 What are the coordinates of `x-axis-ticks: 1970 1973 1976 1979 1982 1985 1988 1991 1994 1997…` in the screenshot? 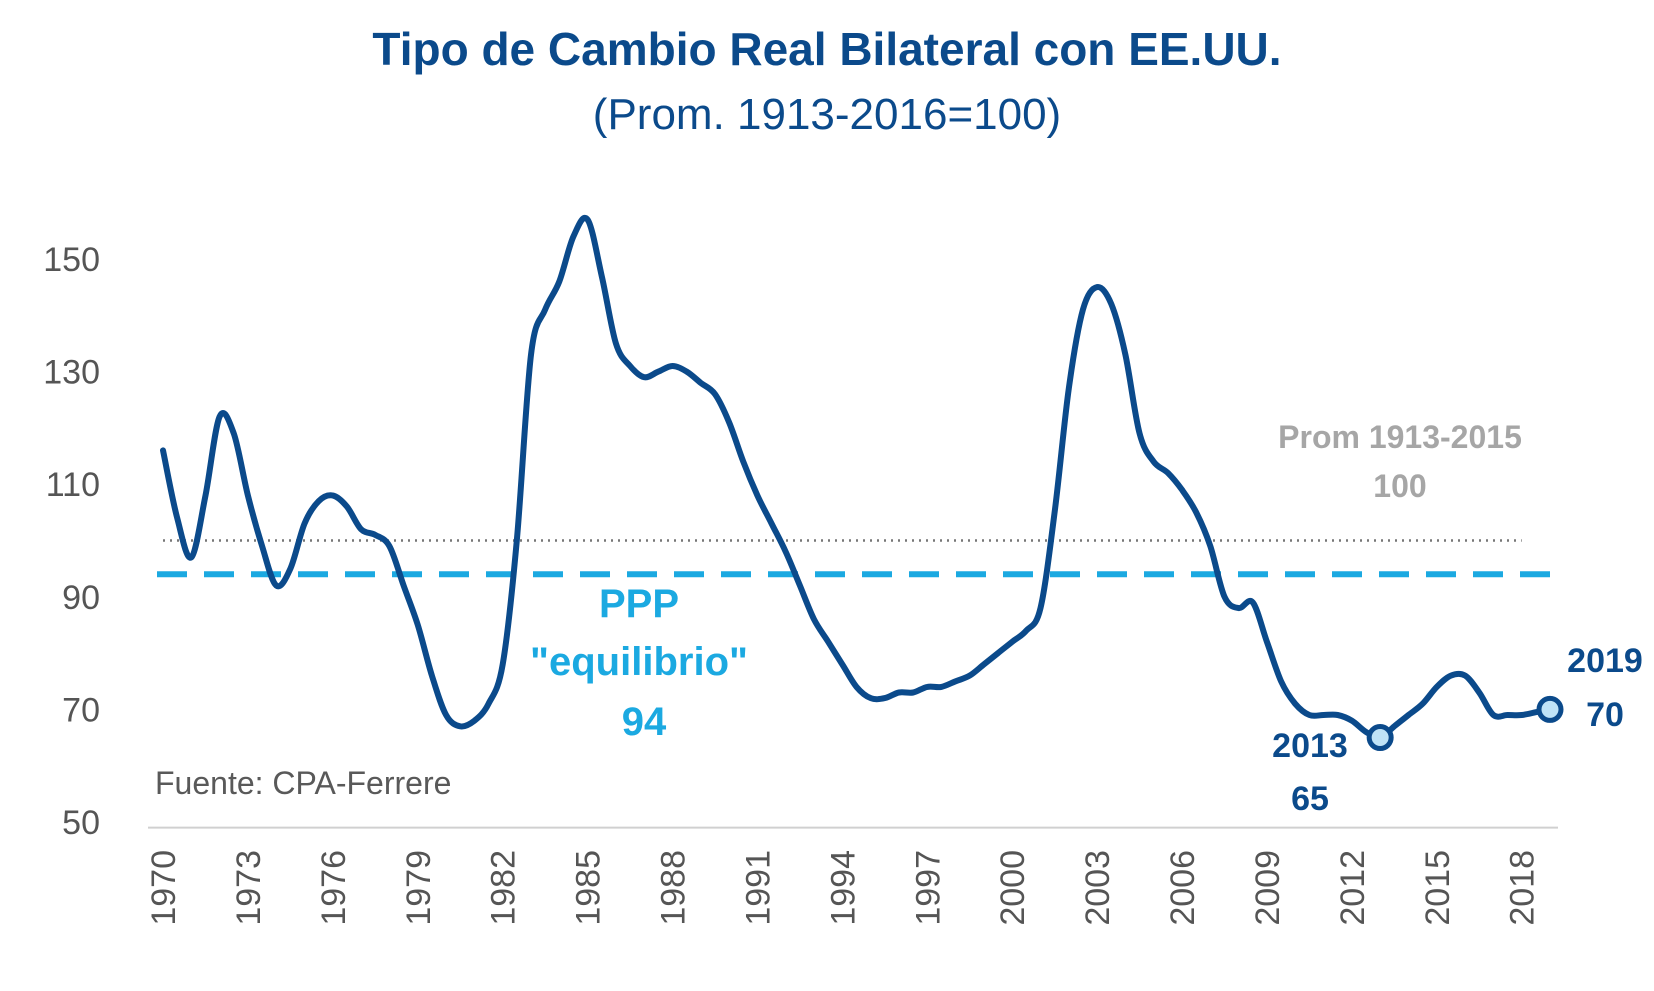 It's located at (843, 888).